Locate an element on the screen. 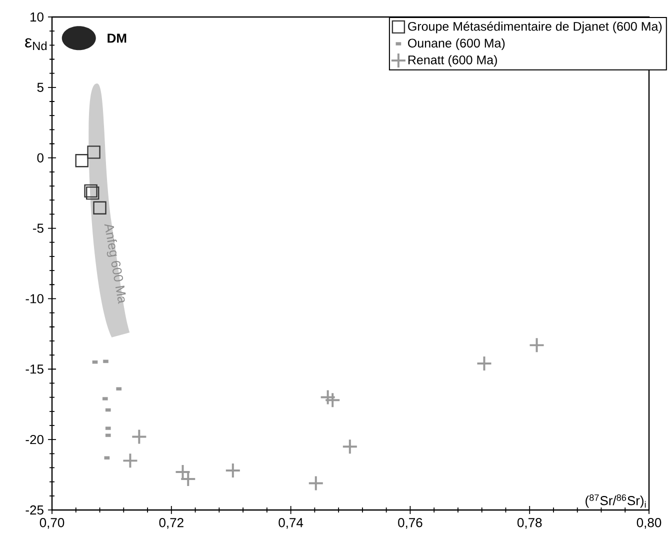  annotation: Anfeg 600 Ma is located at coordinates (115, 264).